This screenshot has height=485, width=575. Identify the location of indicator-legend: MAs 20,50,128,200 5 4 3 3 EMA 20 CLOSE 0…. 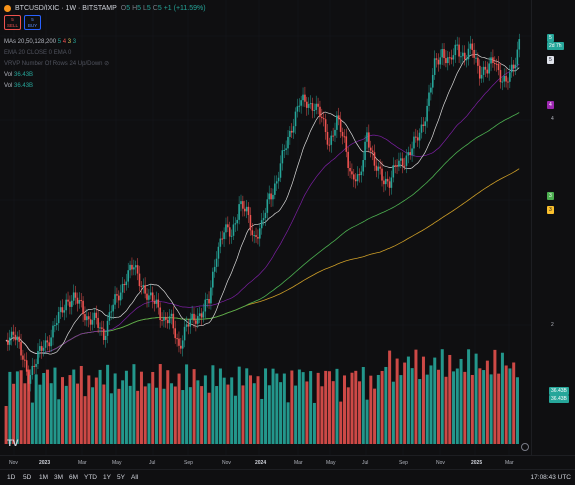
(56, 64).